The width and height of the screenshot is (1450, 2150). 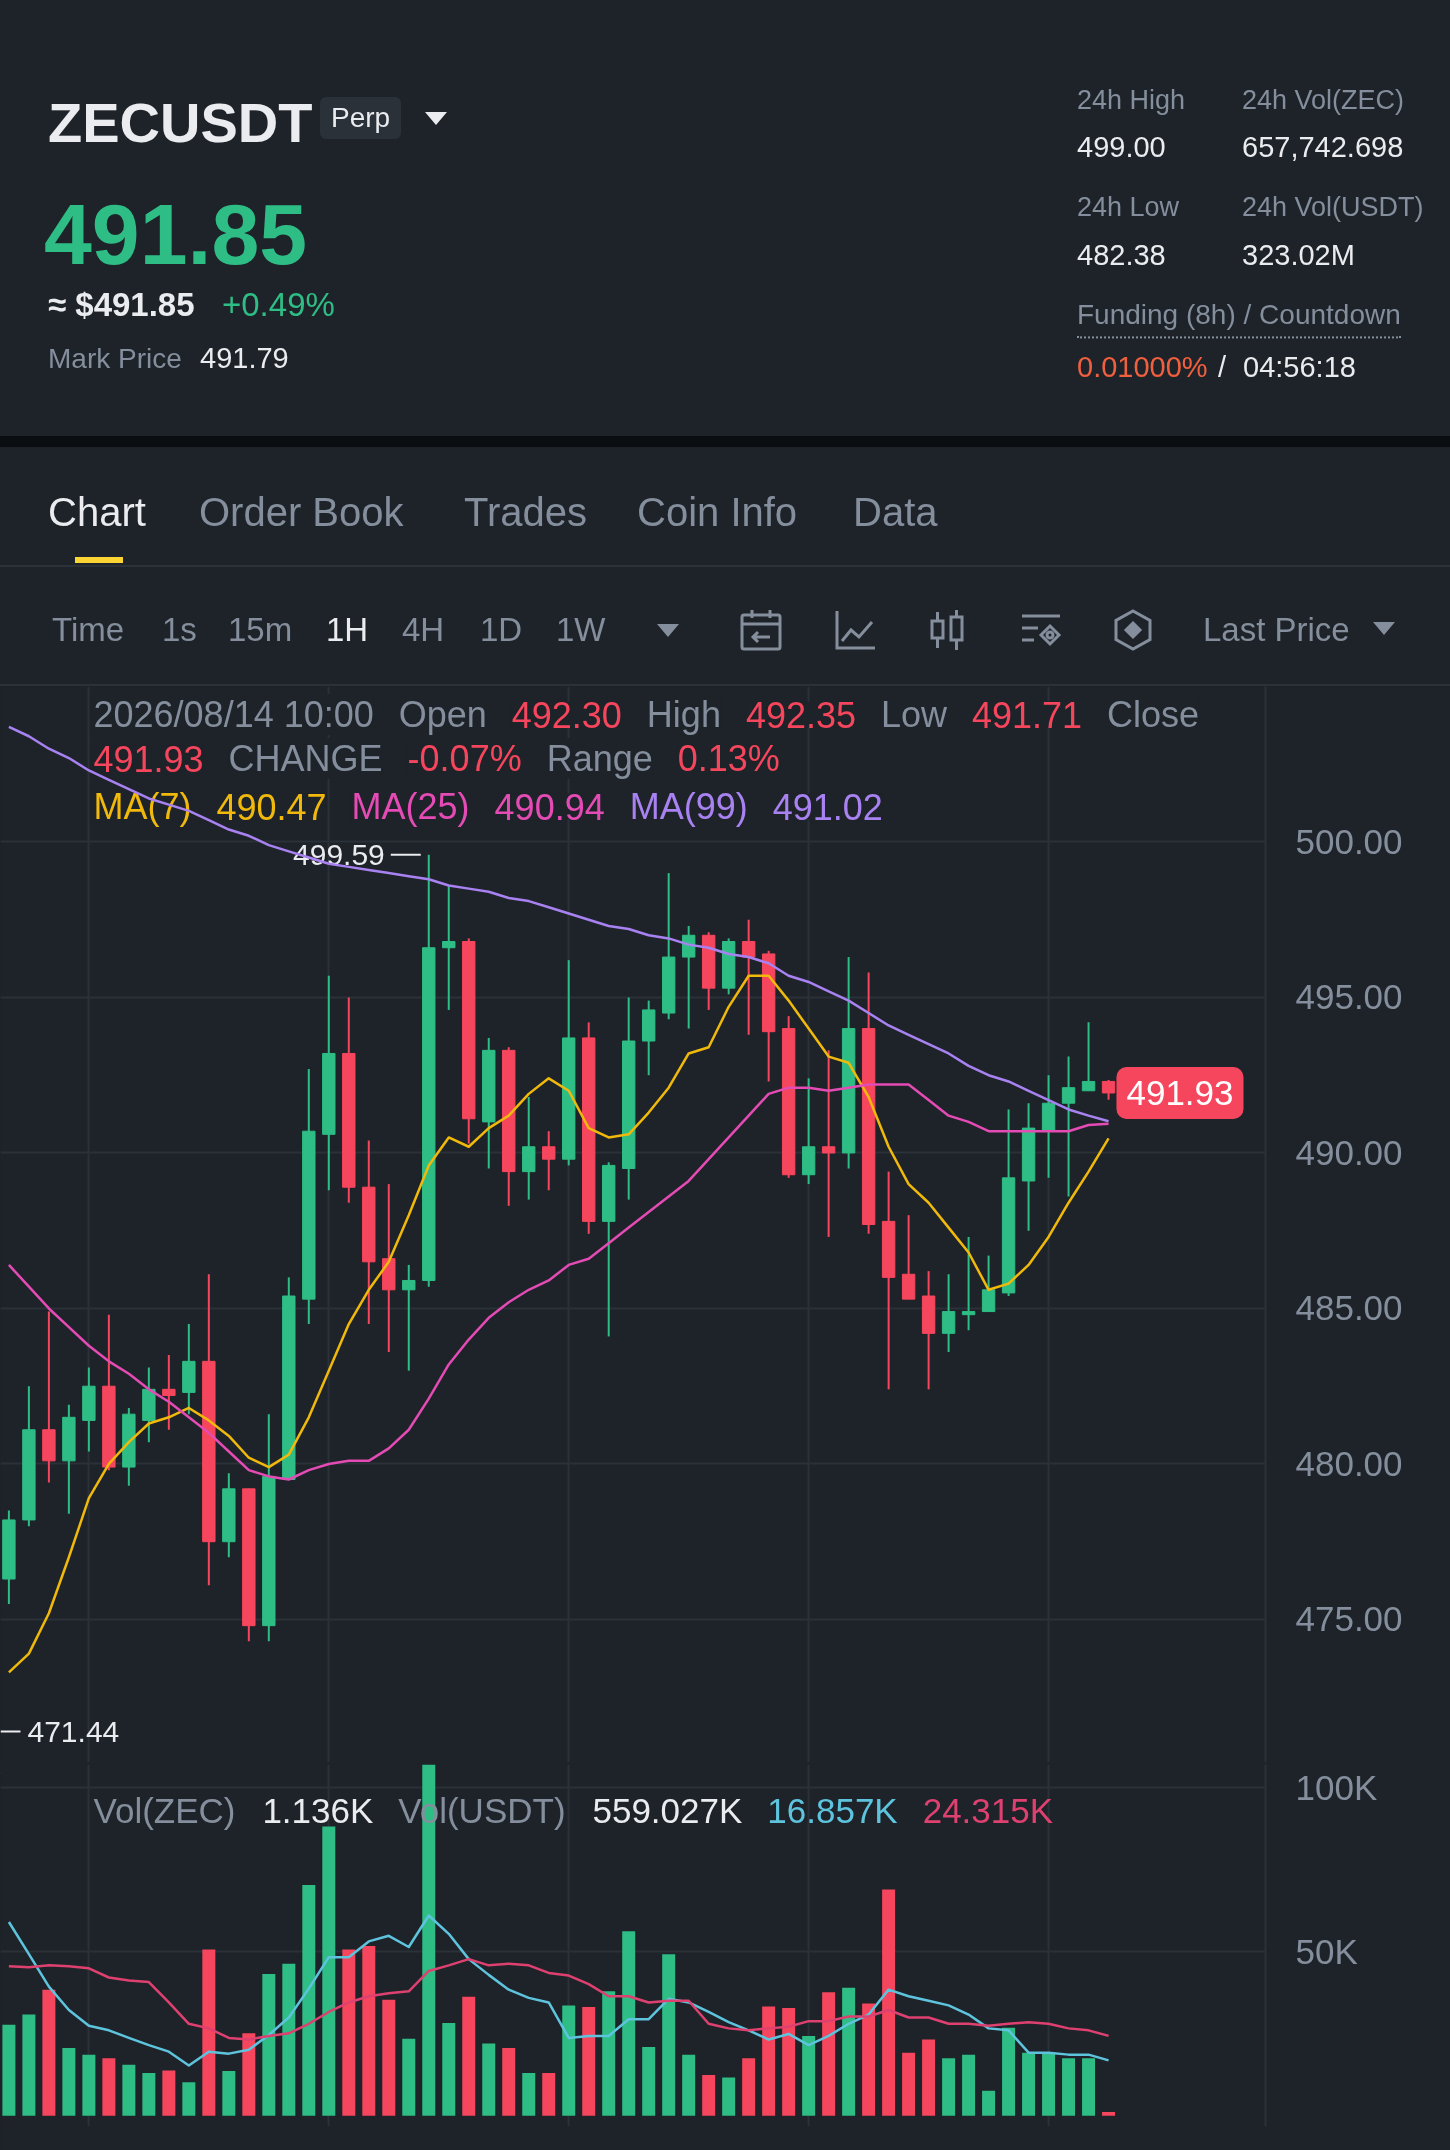 What do you see at coordinates (1326, 1952) in the screenshot?
I see `y-tick-label: 50K` at bounding box center [1326, 1952].